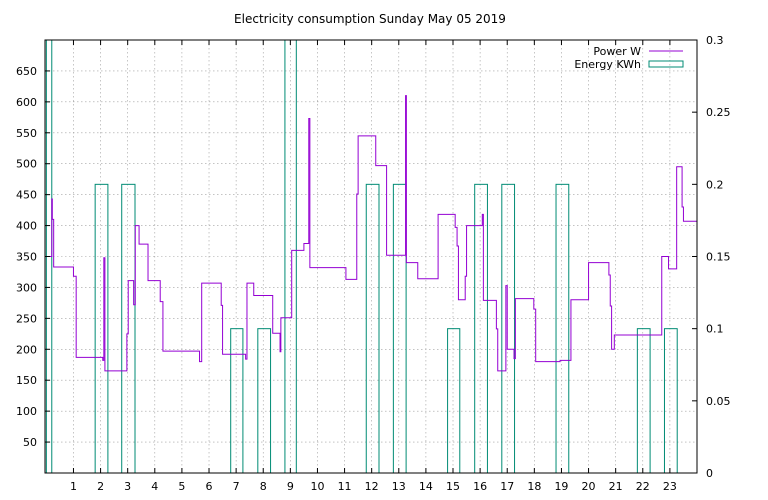 The width and height of the screenshot is (768, 500). What do you see at coordinates (715, 184) in the screenshot?
I see `y-right-tick-label: 0.2` at bounding box center [715, 184].